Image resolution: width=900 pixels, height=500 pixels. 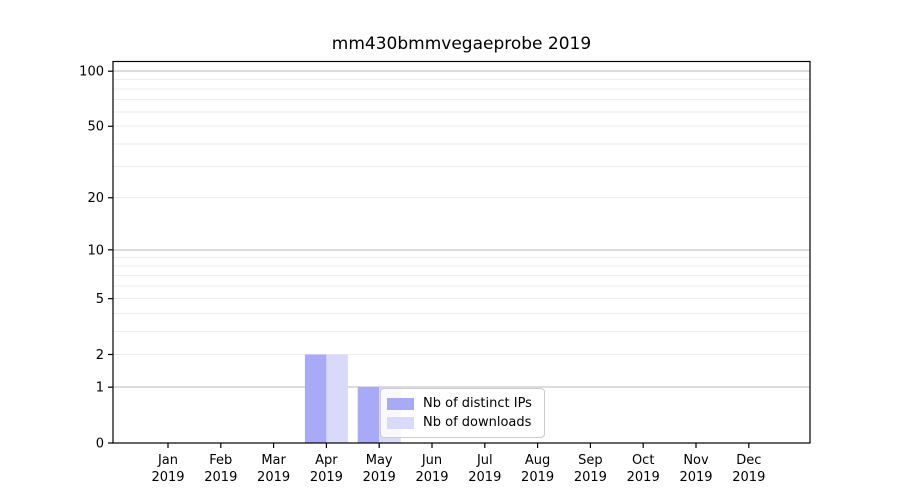 What do you see at coordinates (431, 477) in the screenshot?
I see `x-tick-sublabel-jun: 2019` at bounding box center [431, 477].